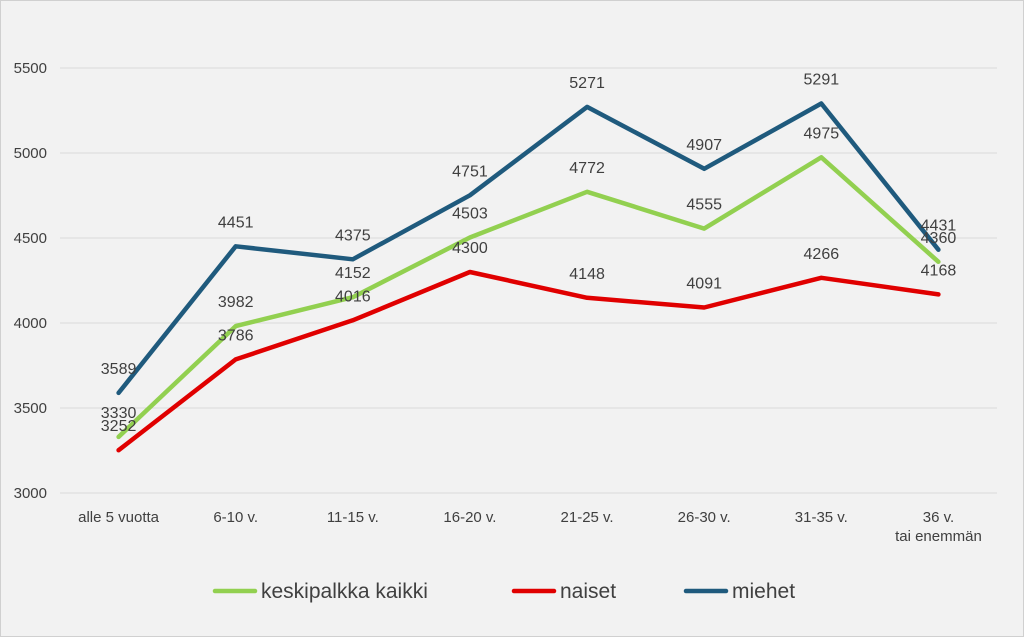 The width and height of the screenshot is (1024, 637). I want to click on legend-item: keskipalkka kaikki, so click(320, 591).